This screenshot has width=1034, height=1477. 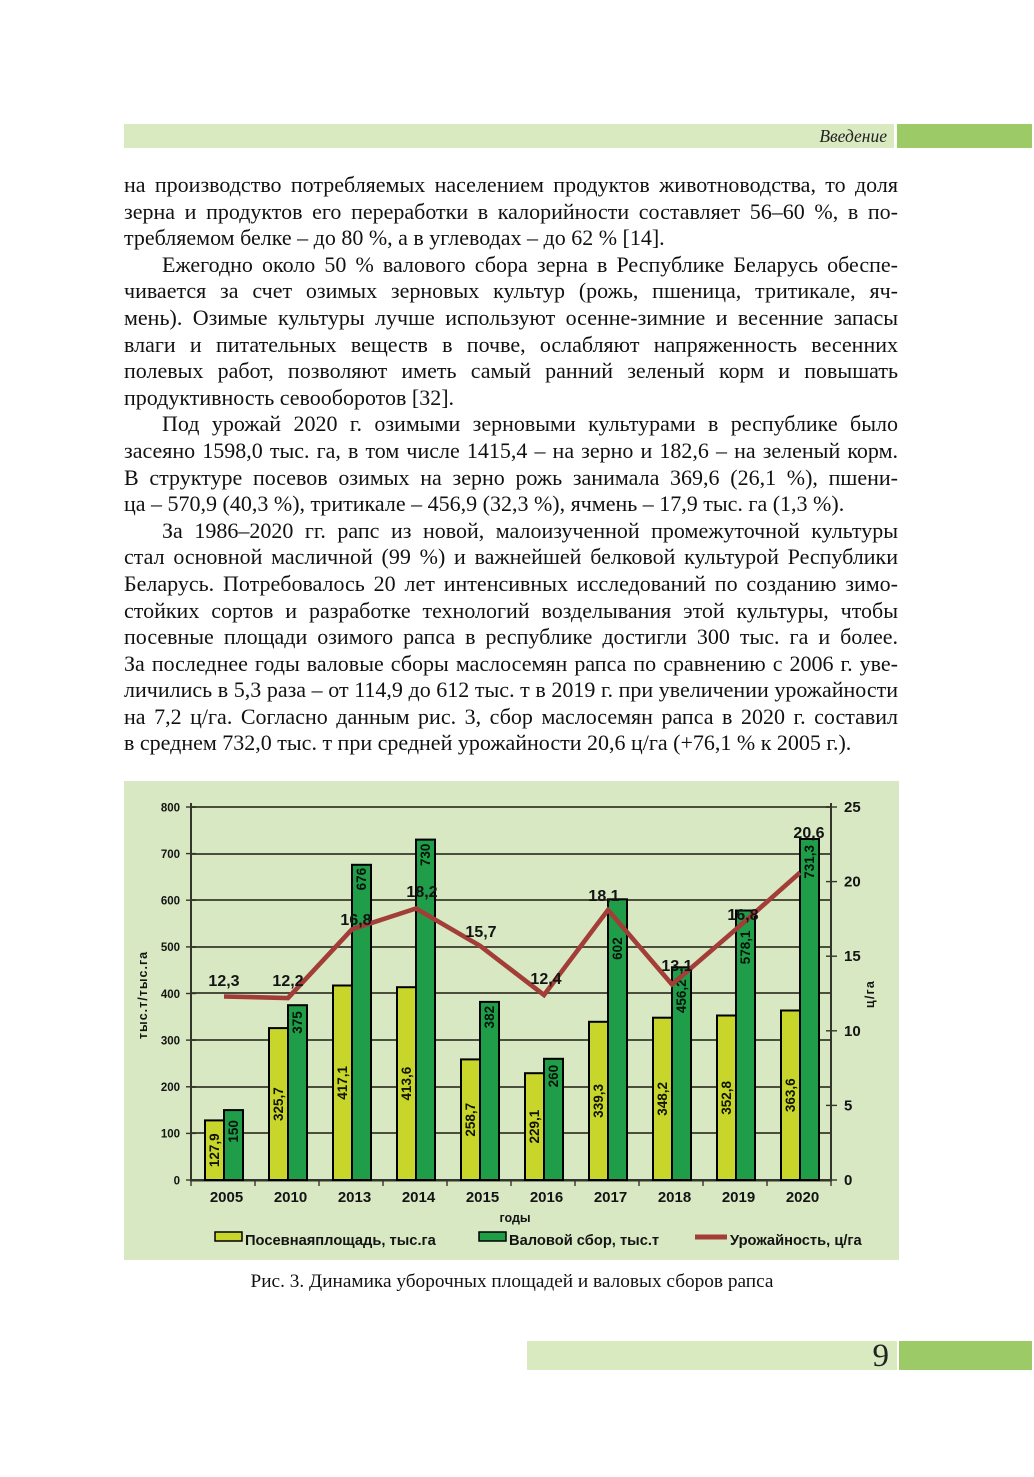 What do you see at coordinates (354, 1197) in the screenshot?
I see `svg-text: 2013` at bounding box center [354, 1197].